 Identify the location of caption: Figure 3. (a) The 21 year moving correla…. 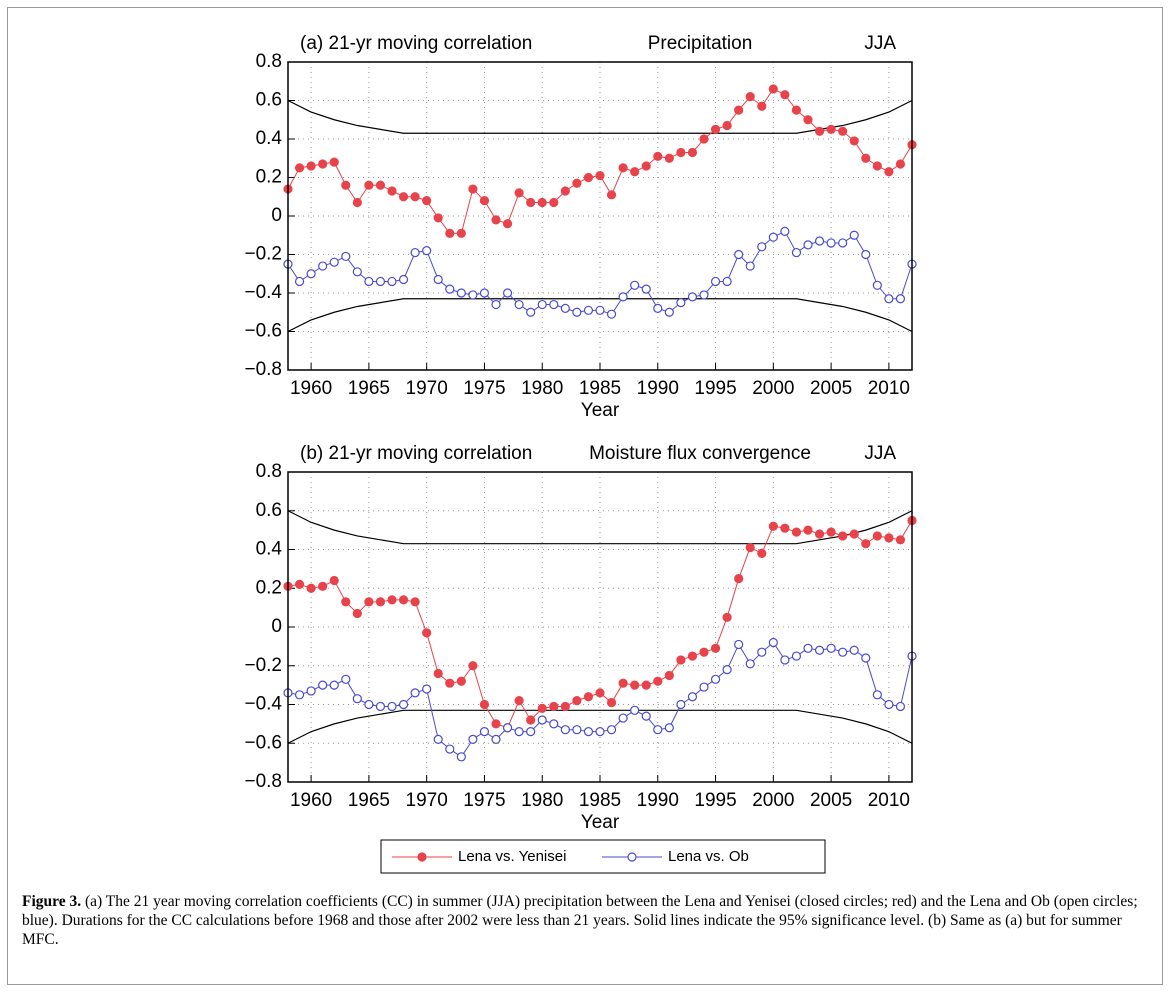
(584, 920).